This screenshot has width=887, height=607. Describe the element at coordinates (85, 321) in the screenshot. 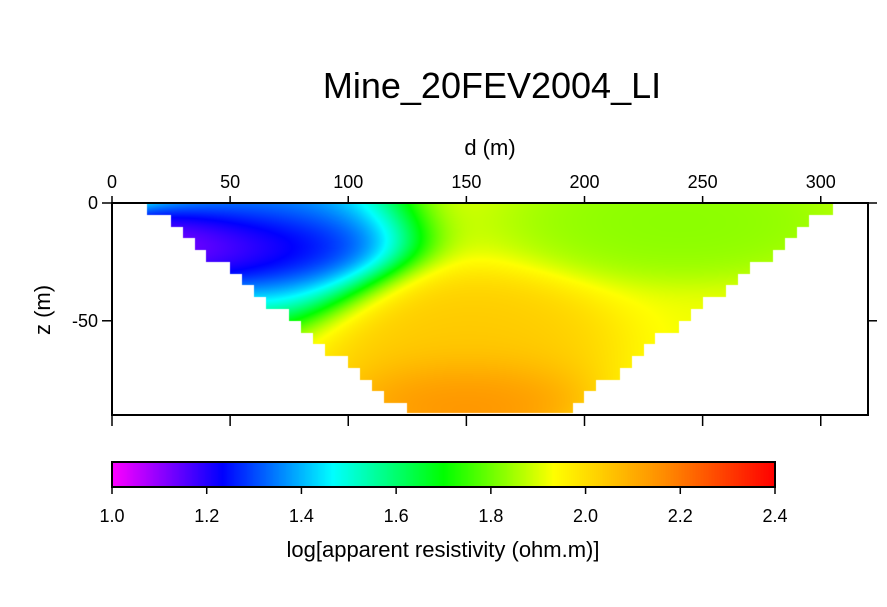

I see `y-tick-label: -50` at that location.